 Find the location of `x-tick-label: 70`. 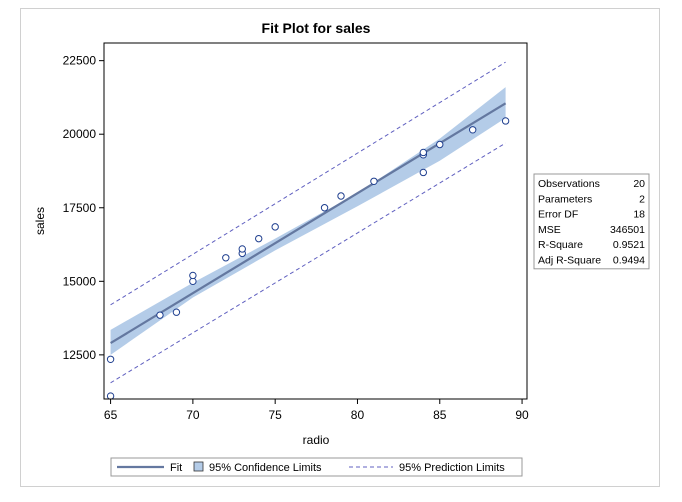

x-tick-label: 70 is located at coordinates (193, 415).